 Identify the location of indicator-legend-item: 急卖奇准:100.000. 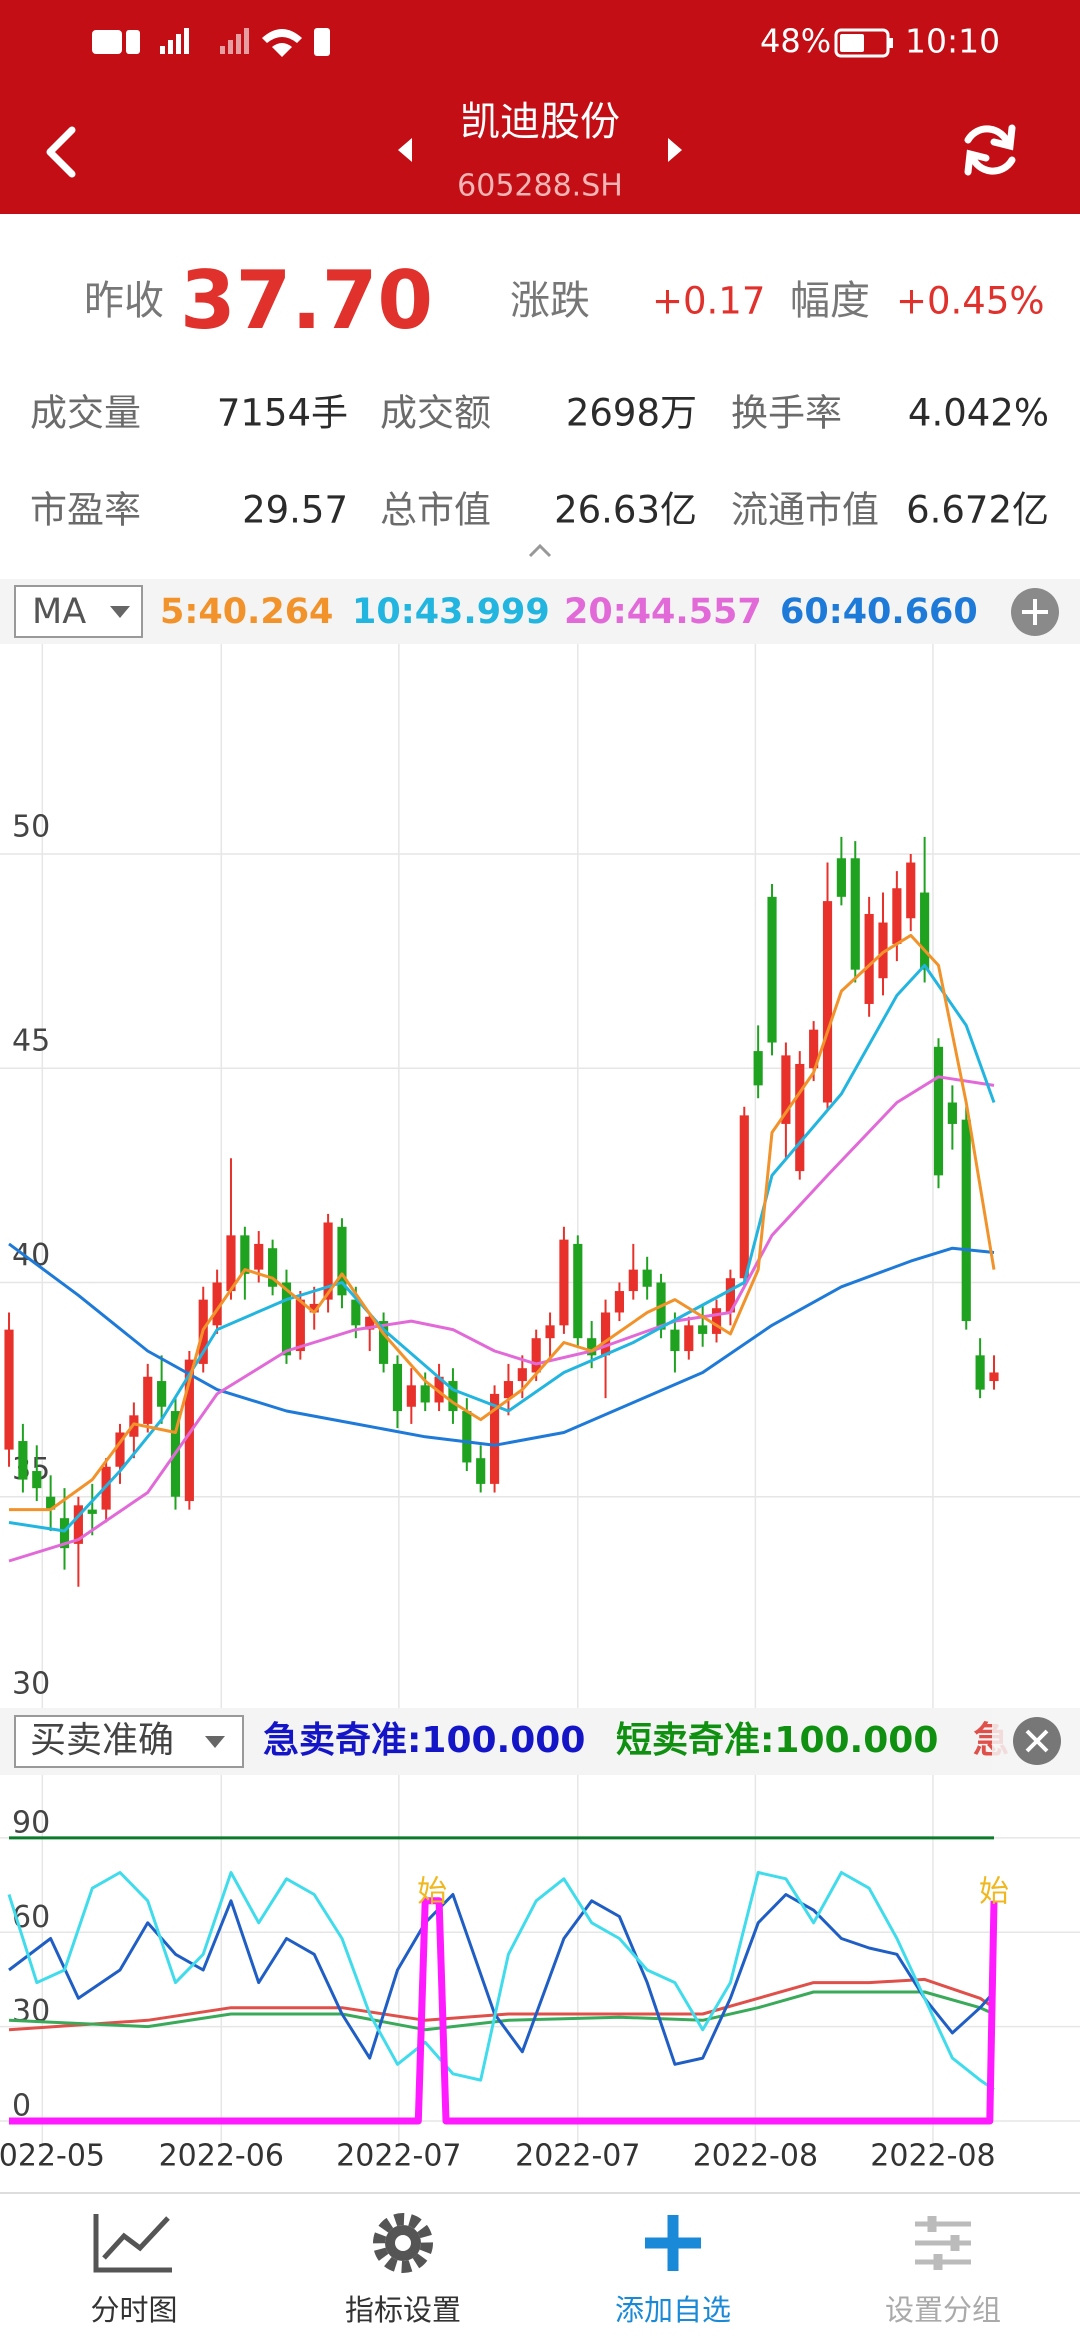
(424, 1740).